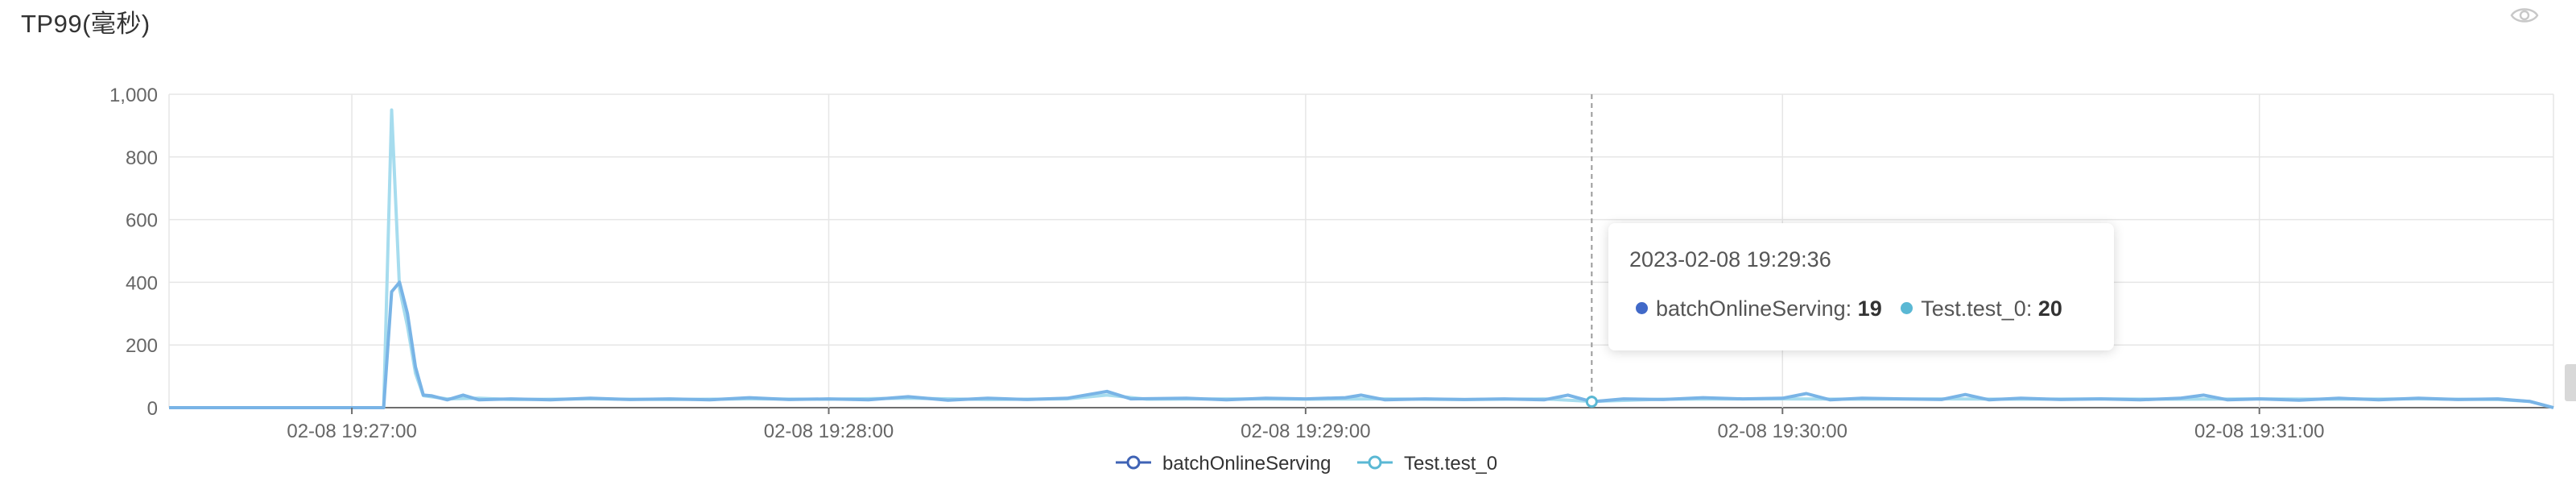  Describe the element at coordinates (351, 431) in the screenshot. I see `x-tick-label: 02-08 19:27:00` at that location.